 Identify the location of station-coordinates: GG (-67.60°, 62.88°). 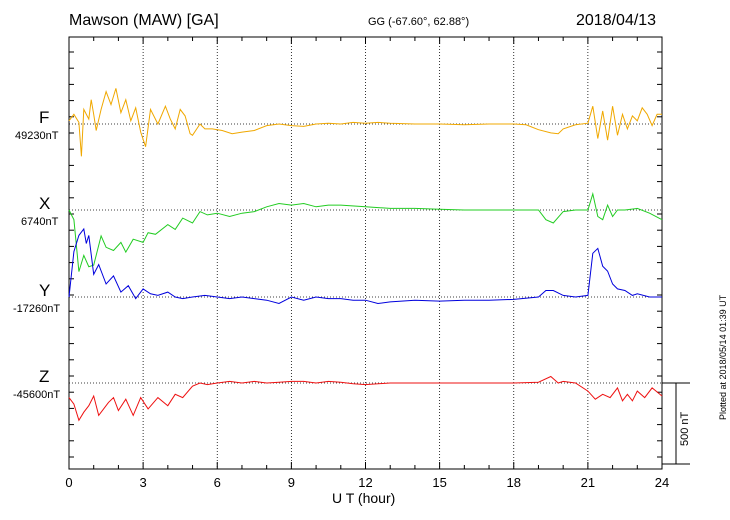
(419, 22).